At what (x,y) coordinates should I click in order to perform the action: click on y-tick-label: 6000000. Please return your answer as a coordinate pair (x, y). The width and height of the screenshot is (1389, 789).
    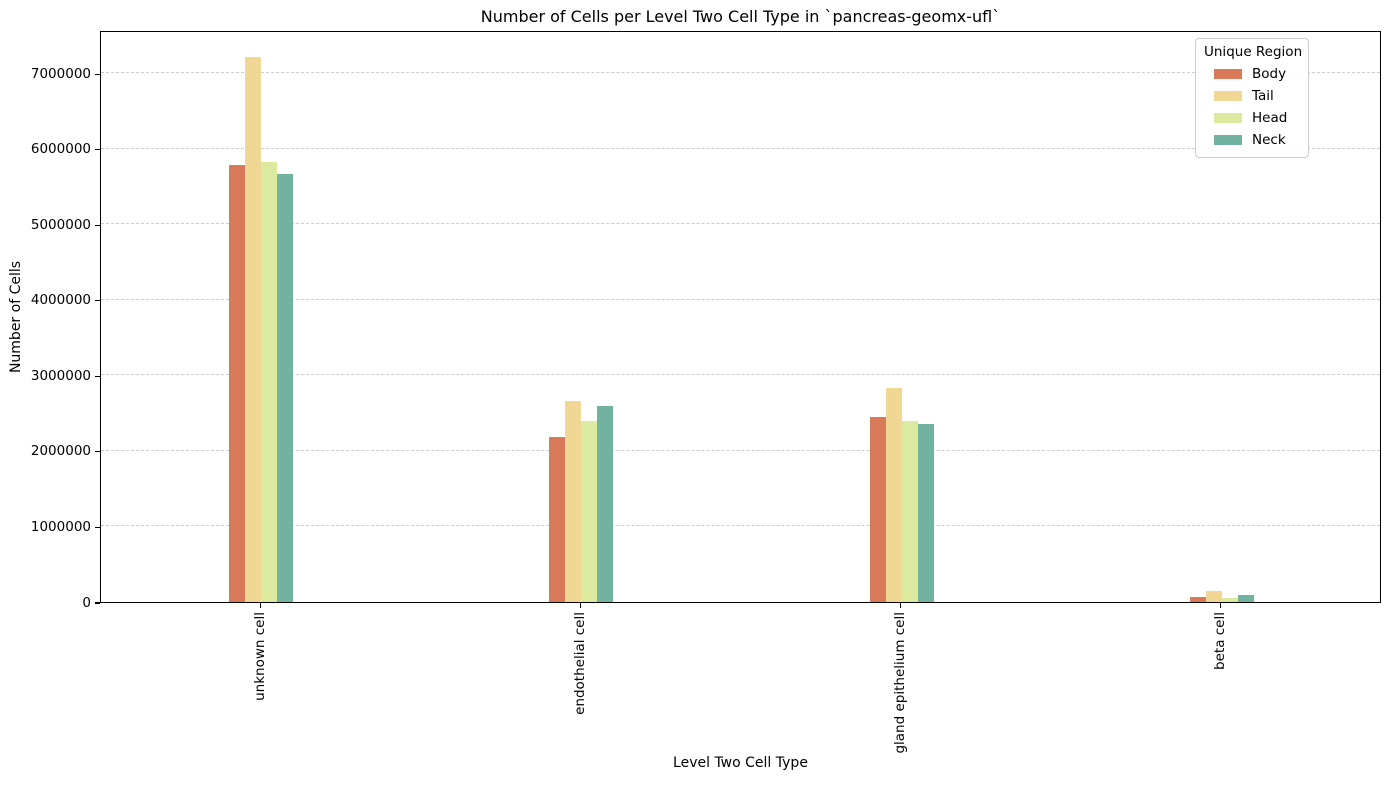
    Looking at the image, I should click on (60, 149).